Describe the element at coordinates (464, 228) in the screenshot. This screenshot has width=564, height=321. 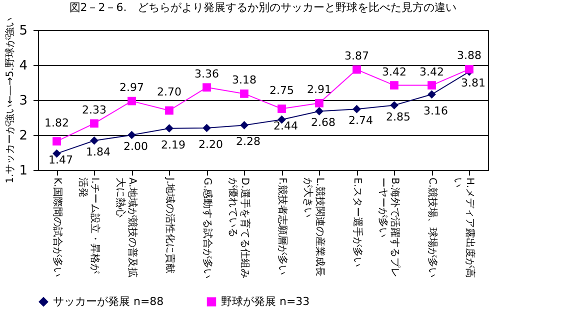
I see `x-tick-label: H.メディア露出度が高い` at that location.